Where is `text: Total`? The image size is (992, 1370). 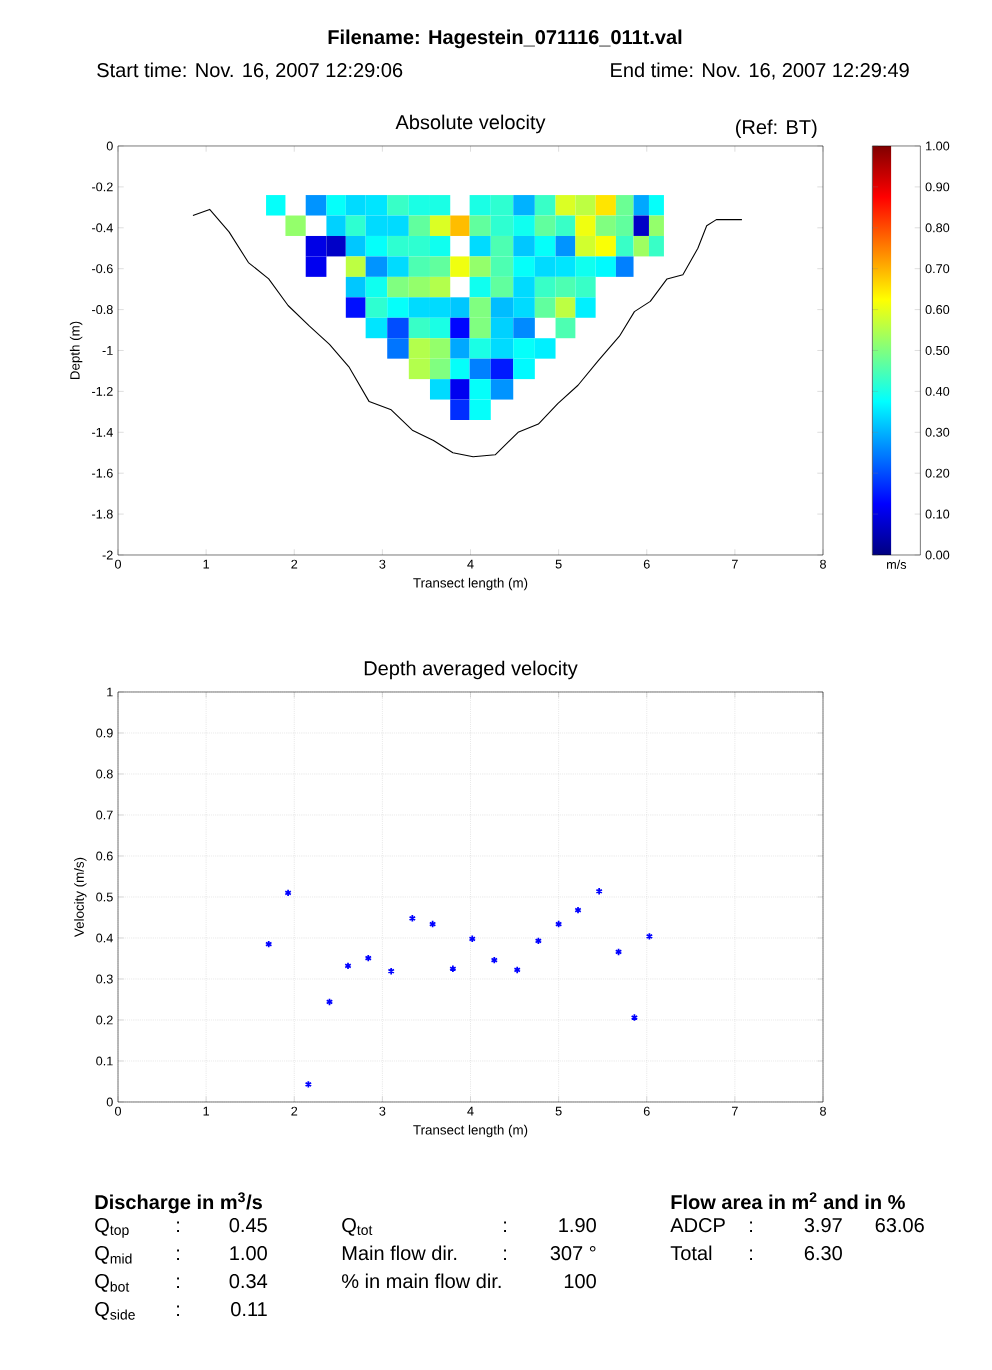
text: Total is located at coordinates (691, 1253).